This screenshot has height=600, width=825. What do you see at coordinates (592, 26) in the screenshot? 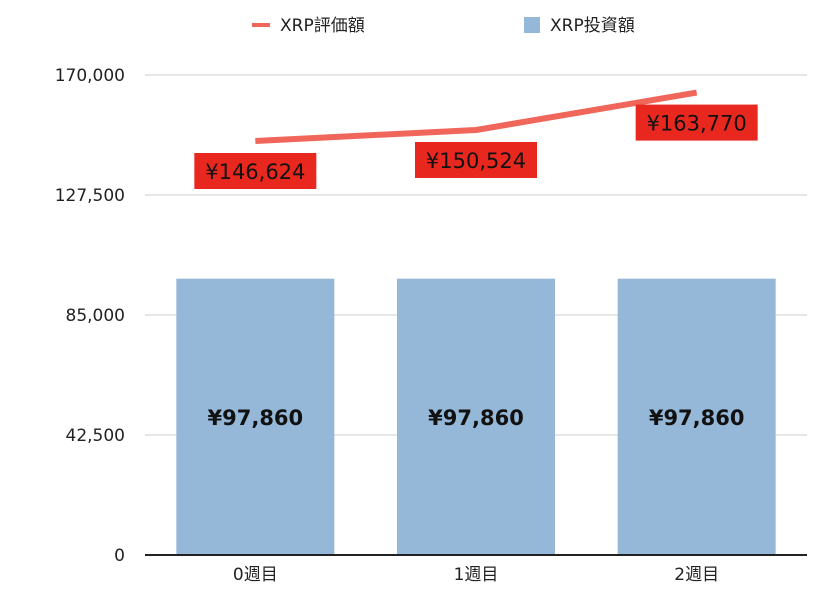
I see `legend-label: XRP投資額` at bounding box center [592, 26].